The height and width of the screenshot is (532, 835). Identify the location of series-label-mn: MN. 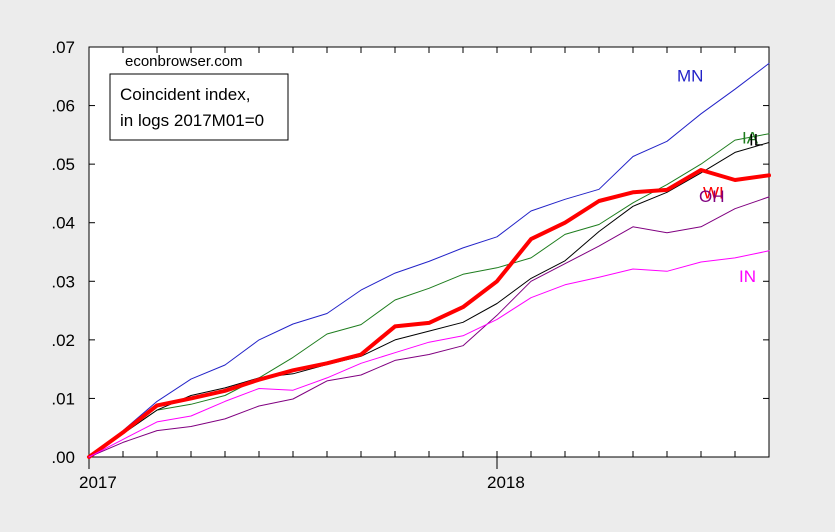
(690, 75).